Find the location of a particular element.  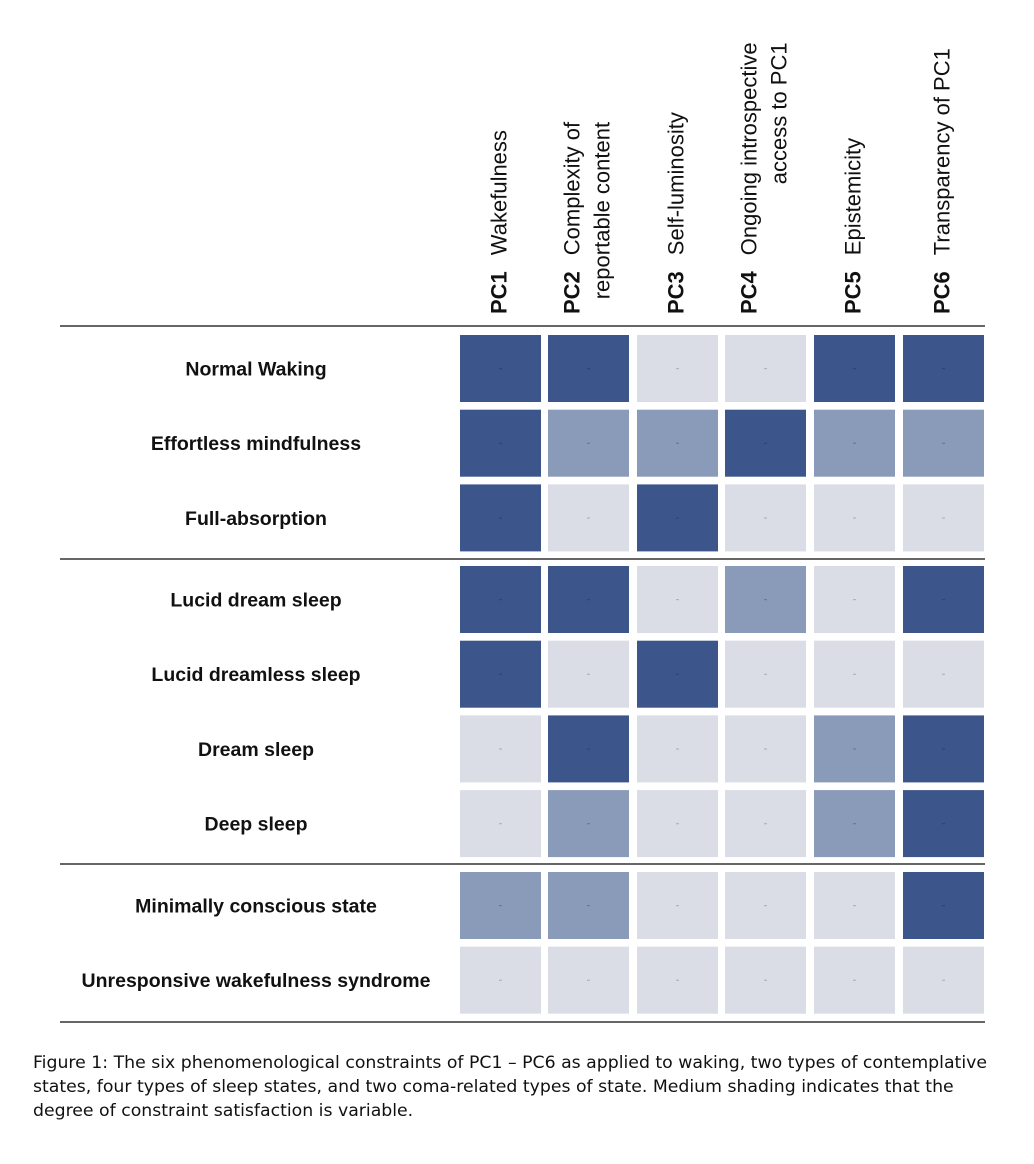

column-header-line-continued: access to PC1 is located at coordinates (779, 113).